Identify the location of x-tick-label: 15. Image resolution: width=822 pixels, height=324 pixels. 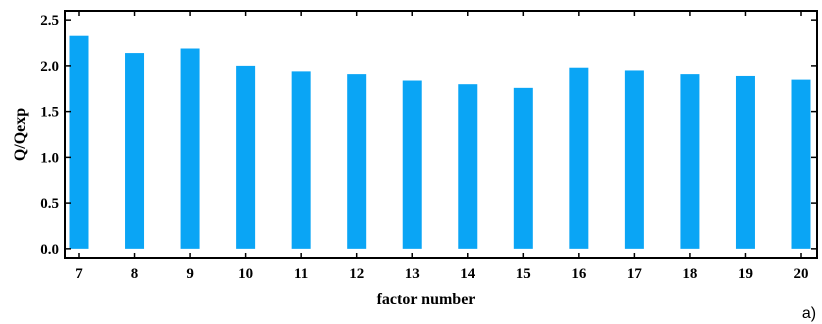
(523, 274).